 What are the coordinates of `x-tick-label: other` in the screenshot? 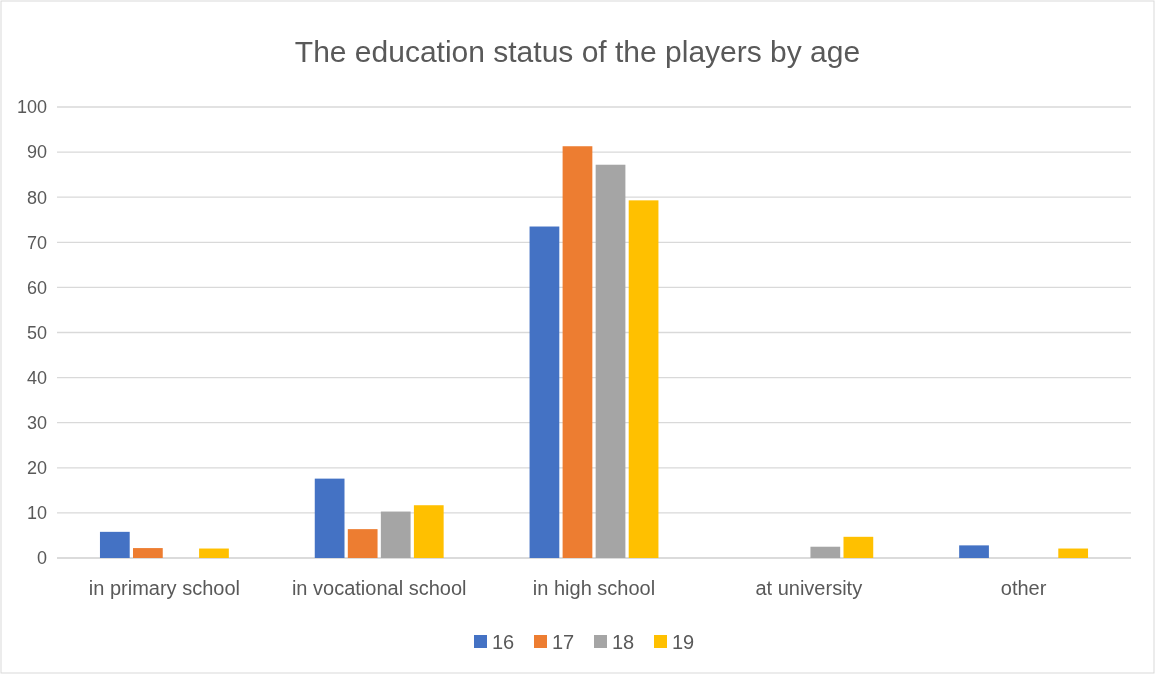 It's located at (1023, 588).